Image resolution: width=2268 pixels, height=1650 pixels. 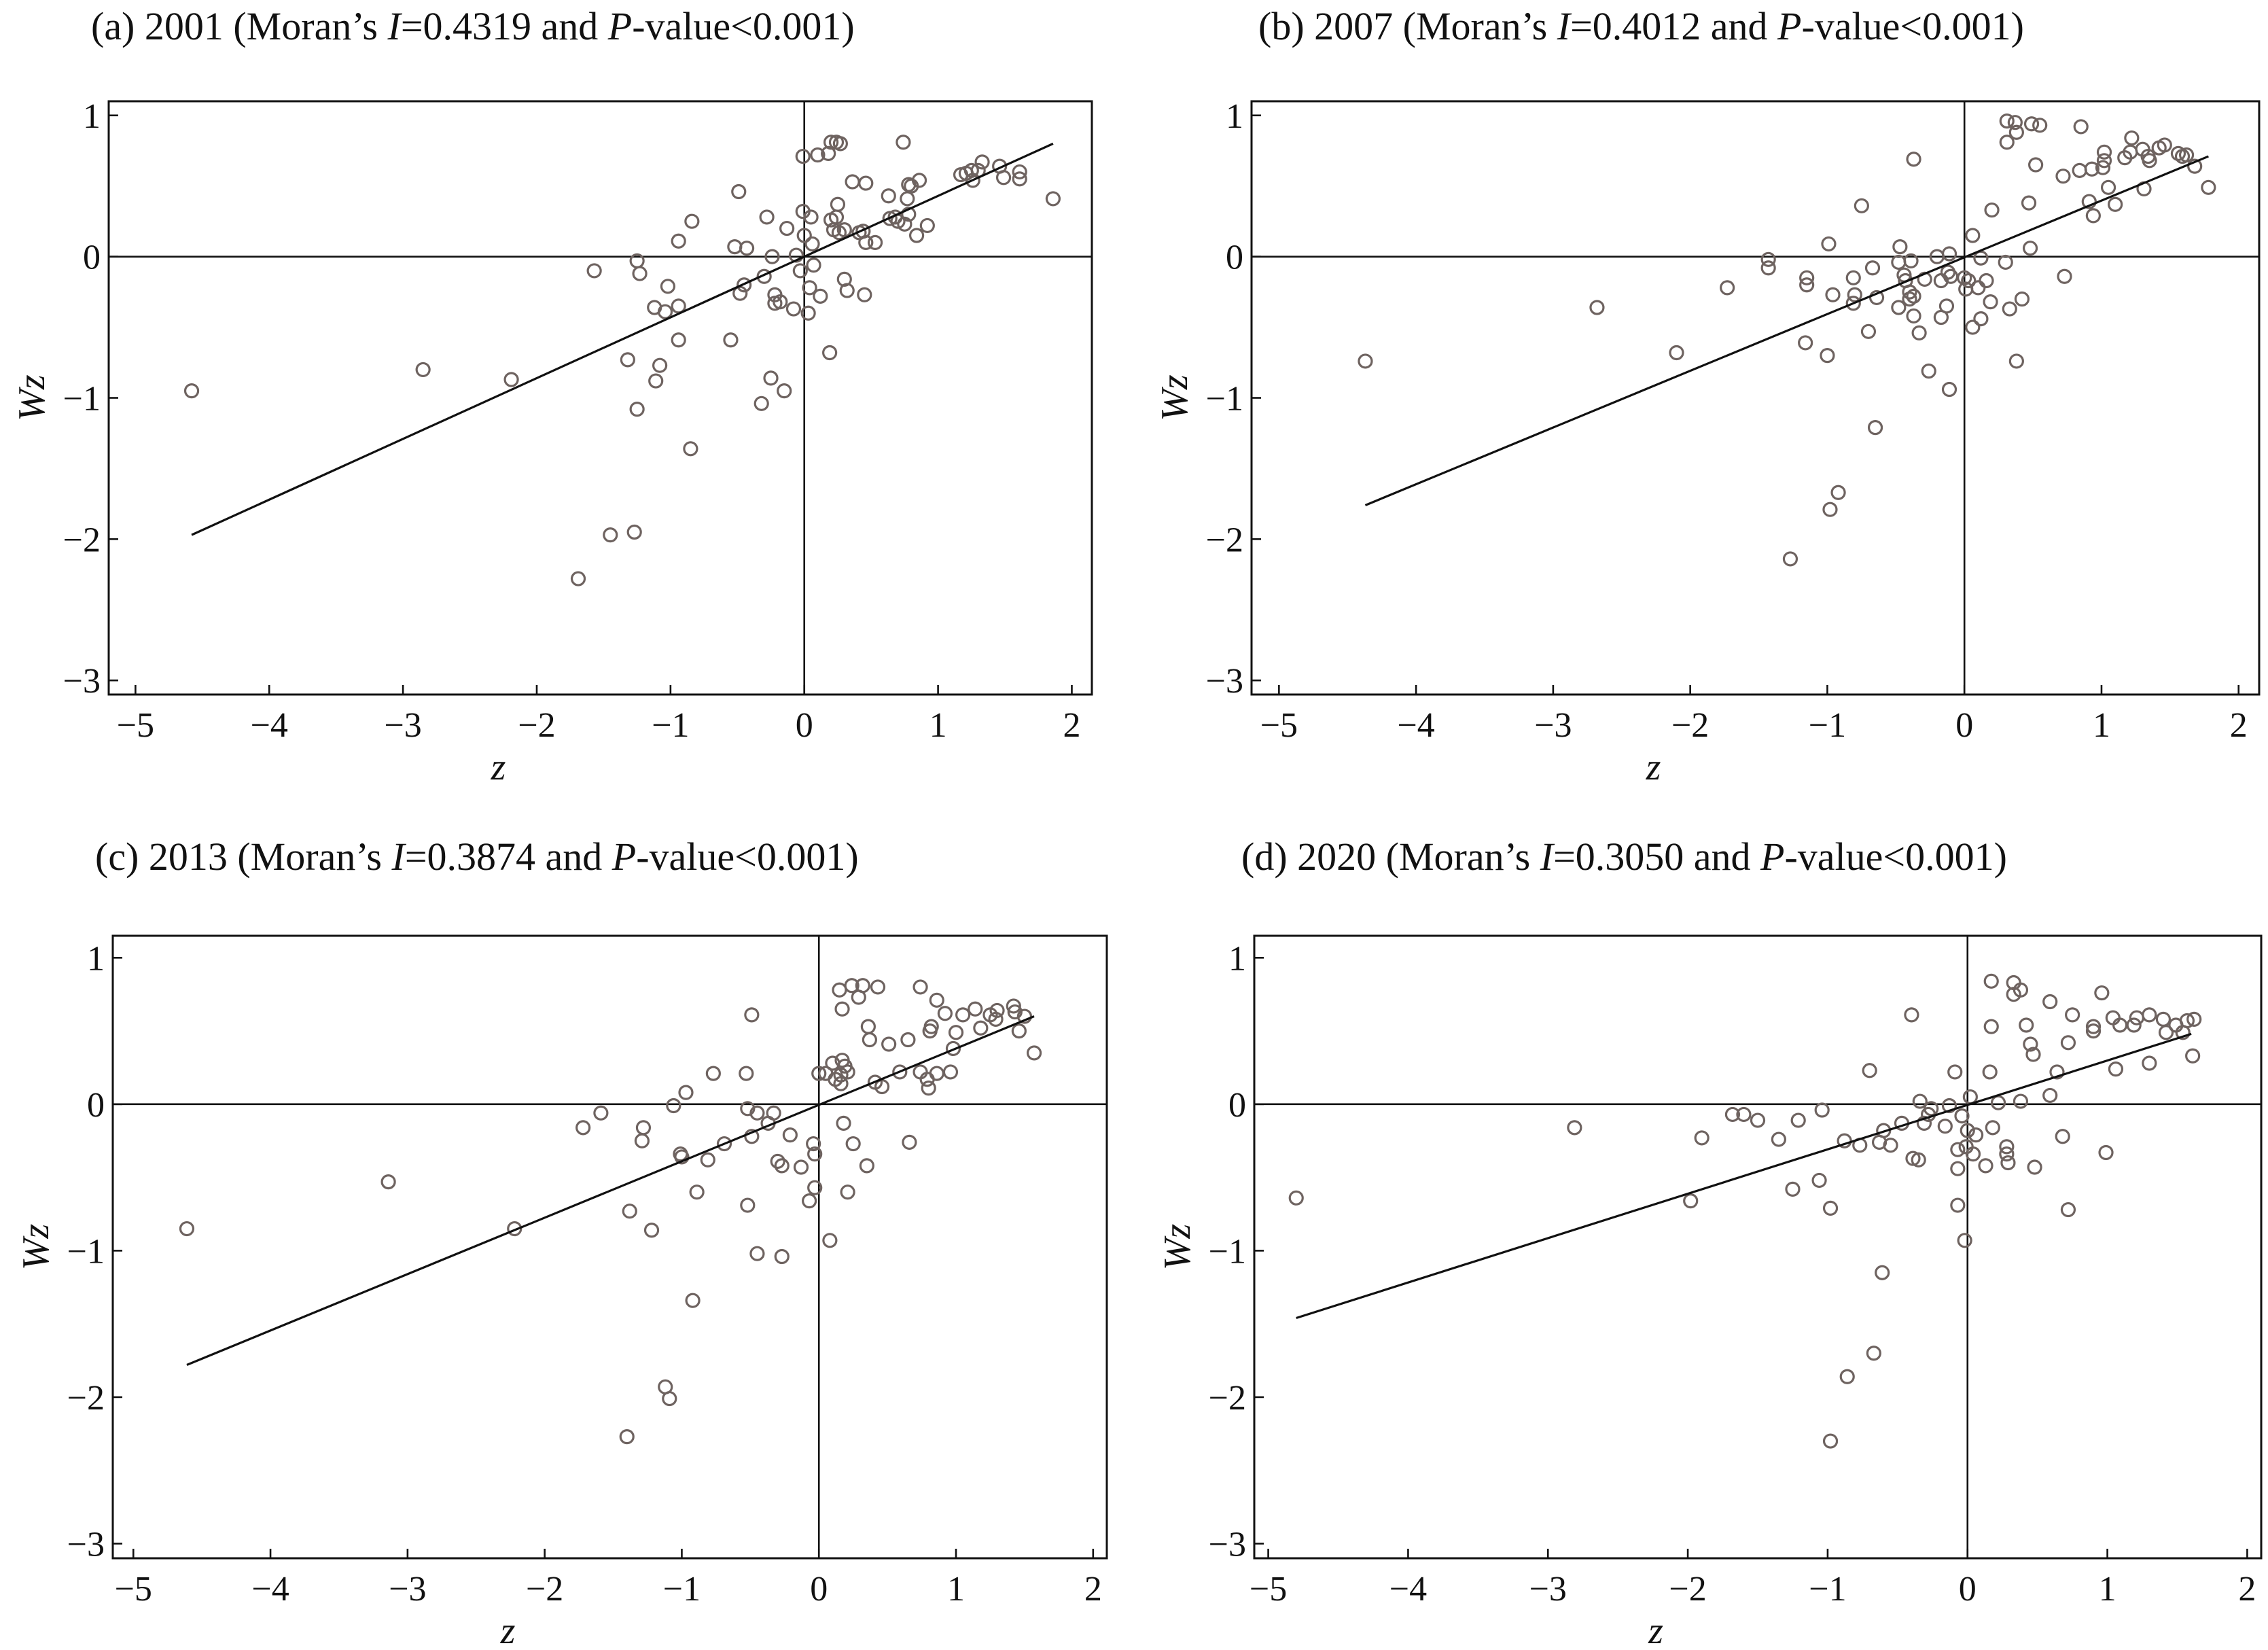 I want to click on y-tick-label: −2, so click(x=82, y=540).